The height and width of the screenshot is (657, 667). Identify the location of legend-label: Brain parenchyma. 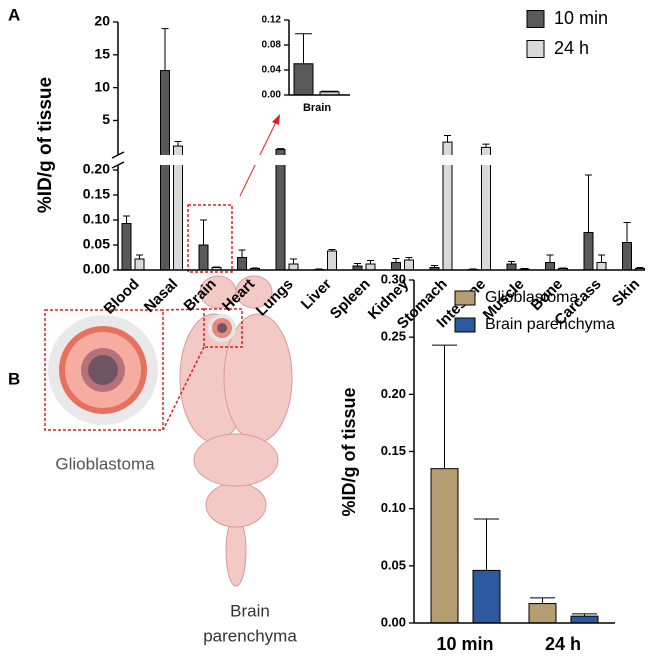
(550, 324).